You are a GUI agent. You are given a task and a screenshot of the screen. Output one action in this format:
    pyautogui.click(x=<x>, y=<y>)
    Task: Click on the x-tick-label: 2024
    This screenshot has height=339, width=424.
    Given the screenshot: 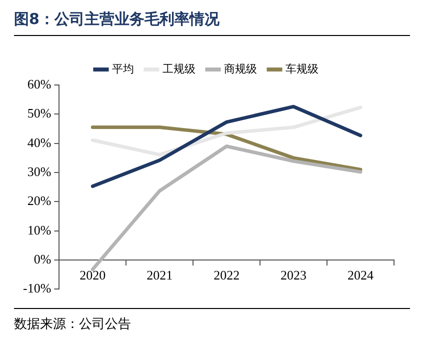 What is the action you would take?
    pyautogui.click(x=361, y=274)
    